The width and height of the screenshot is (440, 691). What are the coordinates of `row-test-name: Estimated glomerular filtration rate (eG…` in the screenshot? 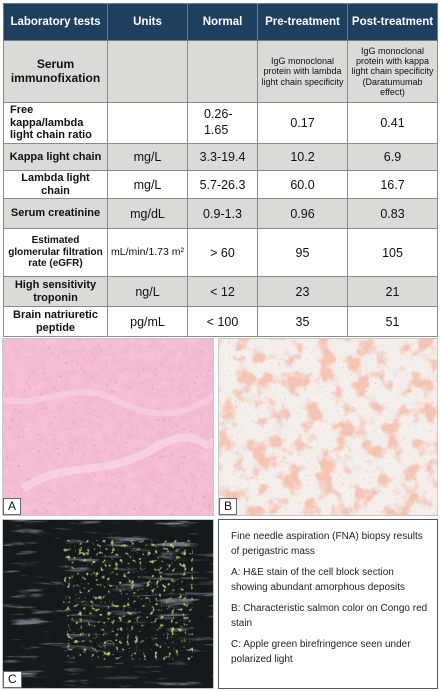 It's located at (55, 253).